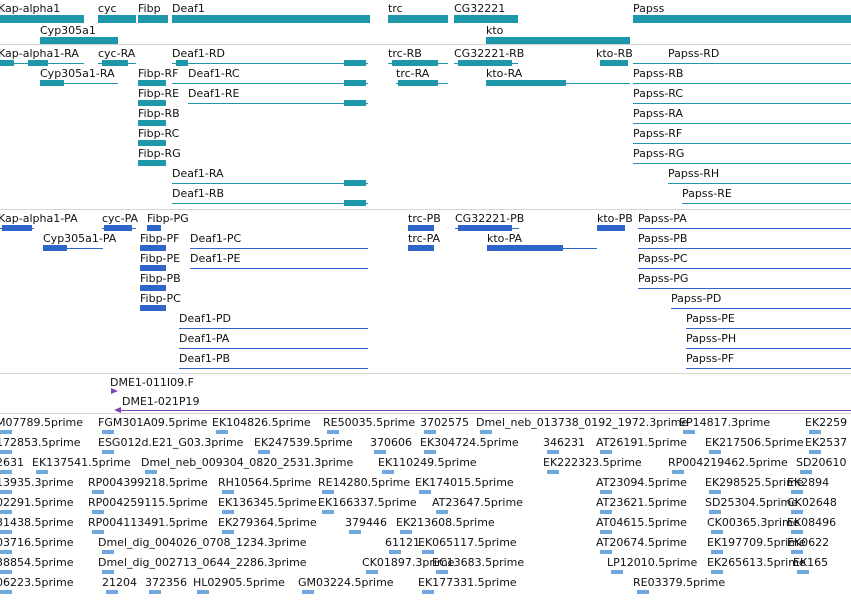  What do you see at coordinates (40, 442) in the screenshot?
I see `est-label: 172853.5prime` at bounding box center [40, 442].